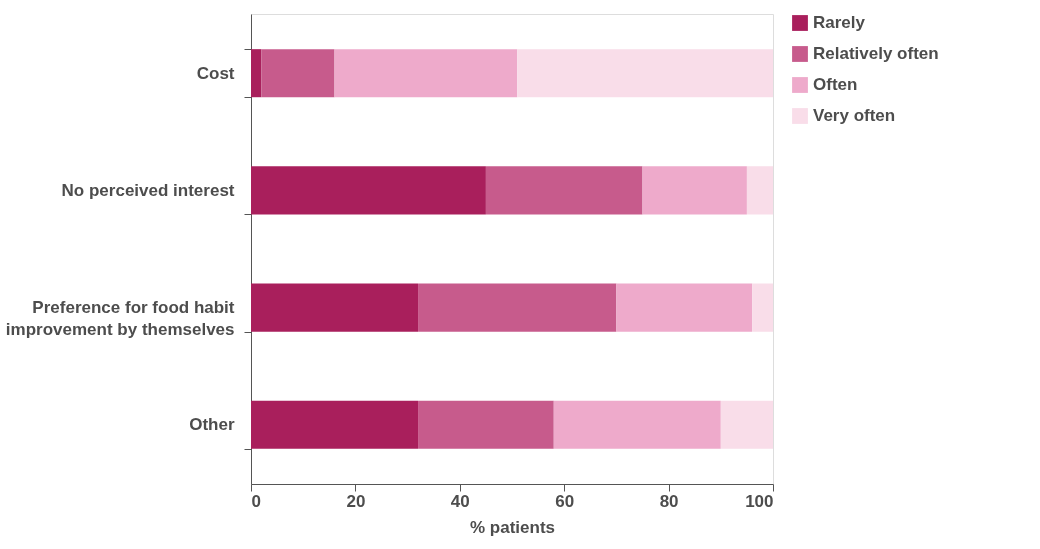 The image size is (1040, 549). Describe the element at coordinates (759, 501) in the screenshot. I see `x-tick-label: 100` at that location.